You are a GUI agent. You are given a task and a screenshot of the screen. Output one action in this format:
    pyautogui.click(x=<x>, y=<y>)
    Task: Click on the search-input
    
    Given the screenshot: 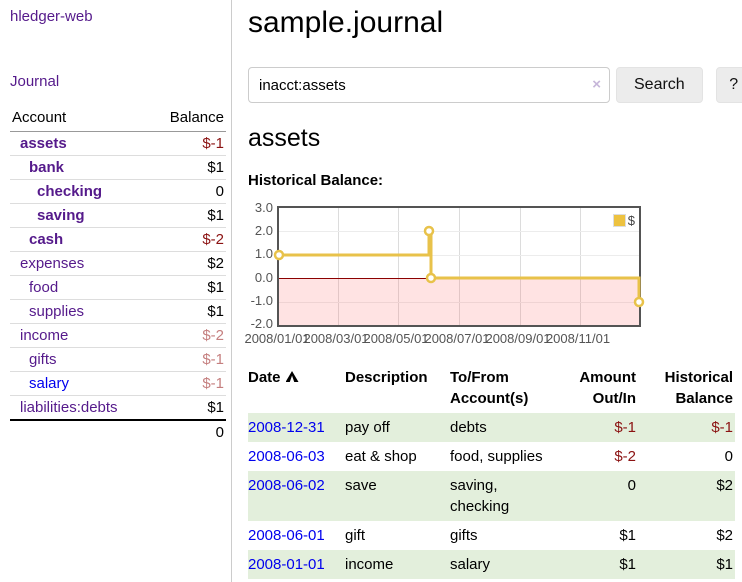 What is the action you would take?
    pyautogui.click(x=429, y=85)
    